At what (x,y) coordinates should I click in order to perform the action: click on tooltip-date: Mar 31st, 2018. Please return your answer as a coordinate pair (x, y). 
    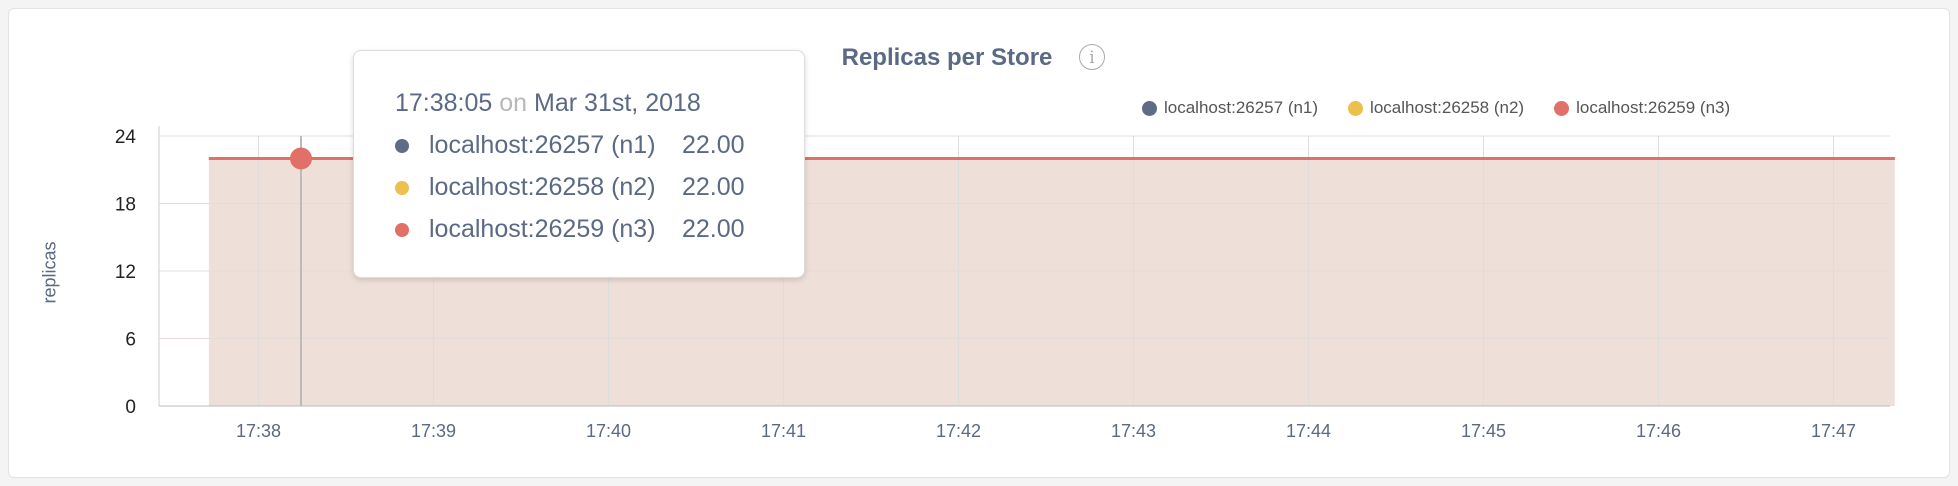
    Looking at the image, I should click on (617, 103).